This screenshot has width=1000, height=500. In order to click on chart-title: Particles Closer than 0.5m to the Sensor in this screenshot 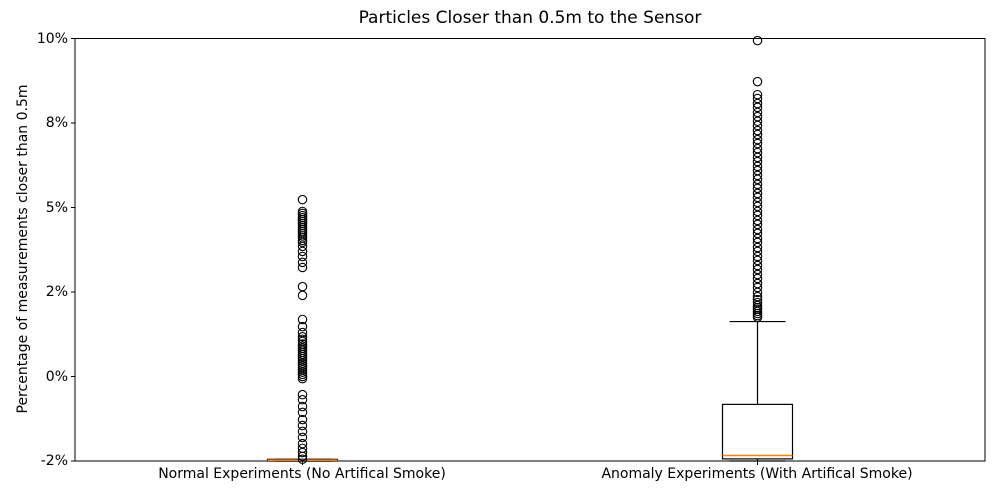, I will do `click(530, 18)`.